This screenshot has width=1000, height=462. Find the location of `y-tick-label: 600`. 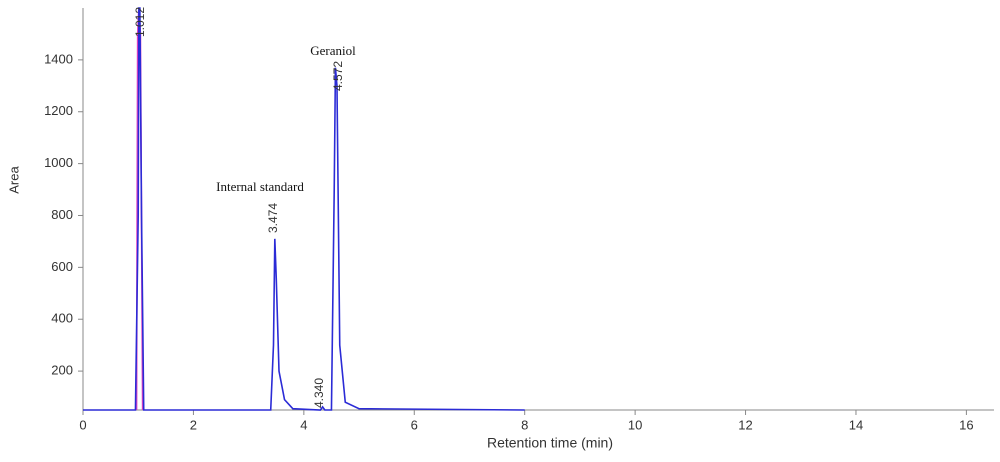

y-tick-label: 600 is located at coordinates (62, 266).